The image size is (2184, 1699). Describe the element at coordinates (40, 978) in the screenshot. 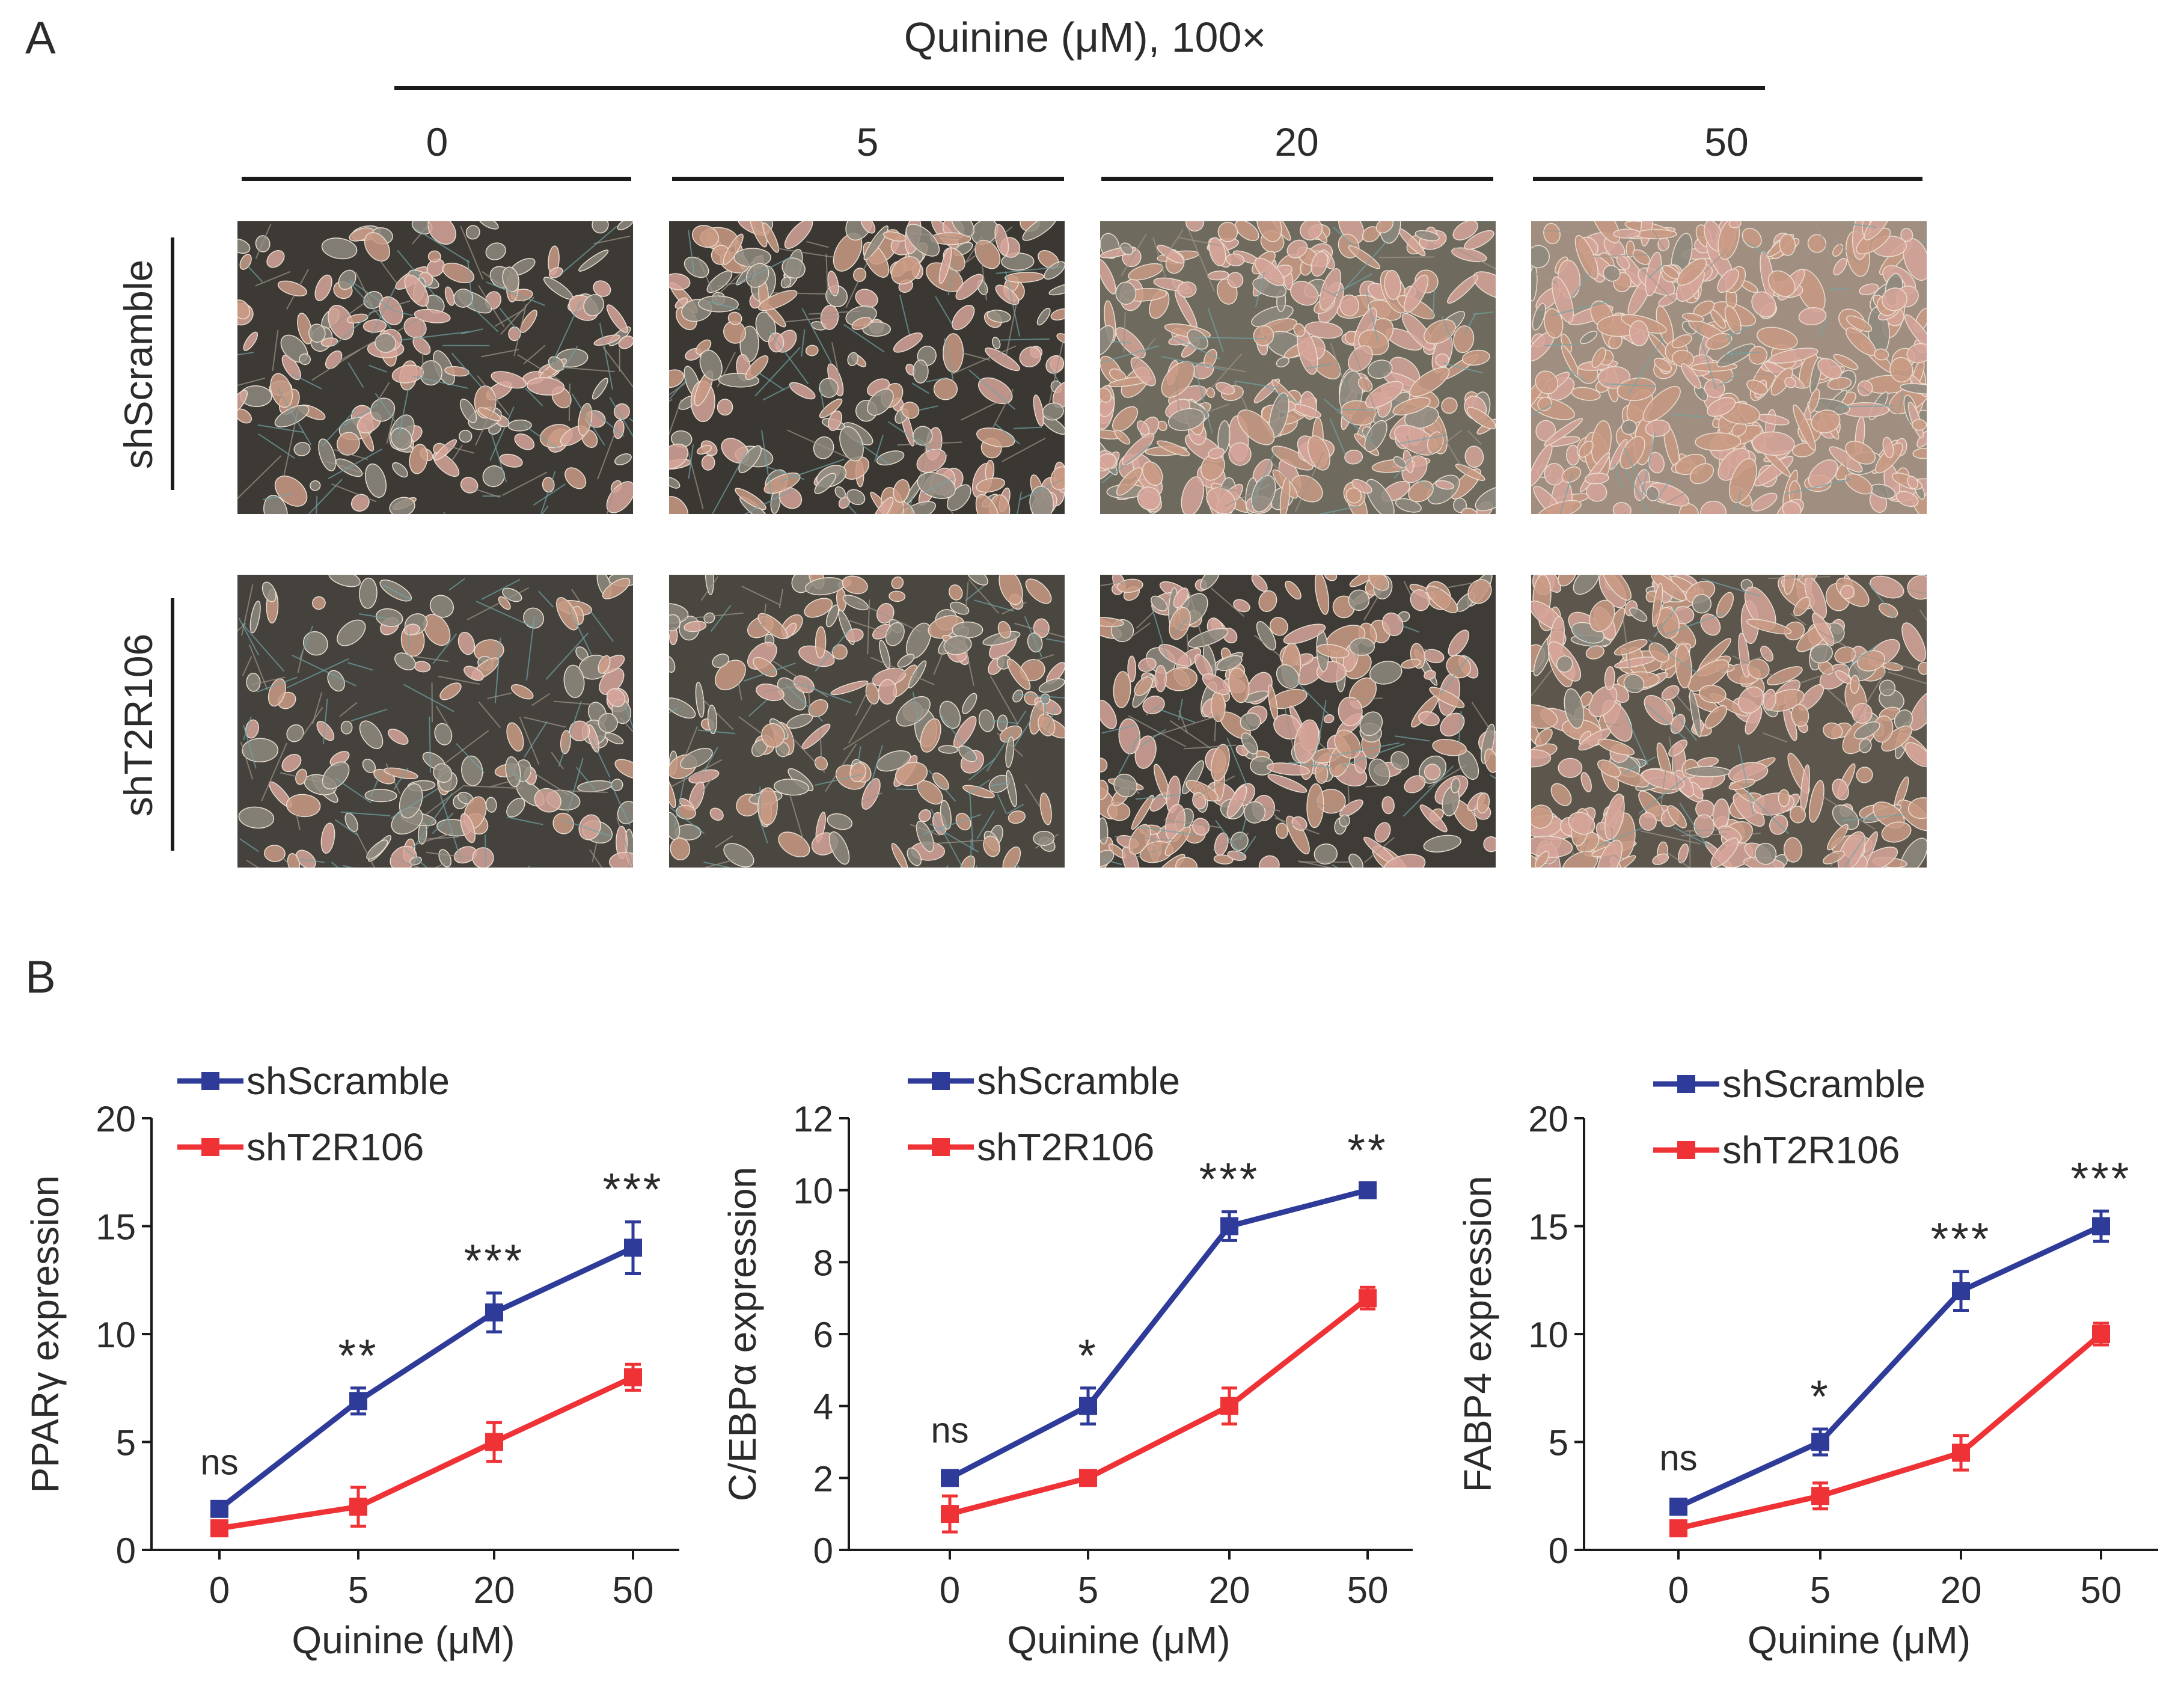

I see `panel-b-letter: B` at that location.